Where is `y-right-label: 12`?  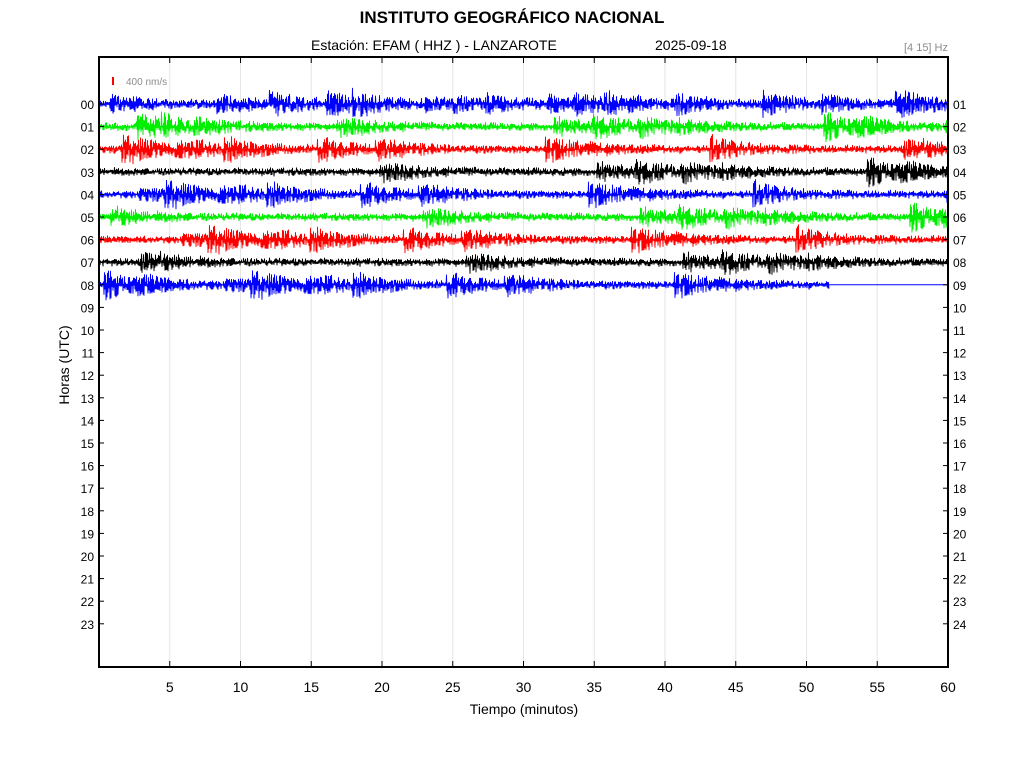 y-right-label: 12 is located at coordinates (960, 354).